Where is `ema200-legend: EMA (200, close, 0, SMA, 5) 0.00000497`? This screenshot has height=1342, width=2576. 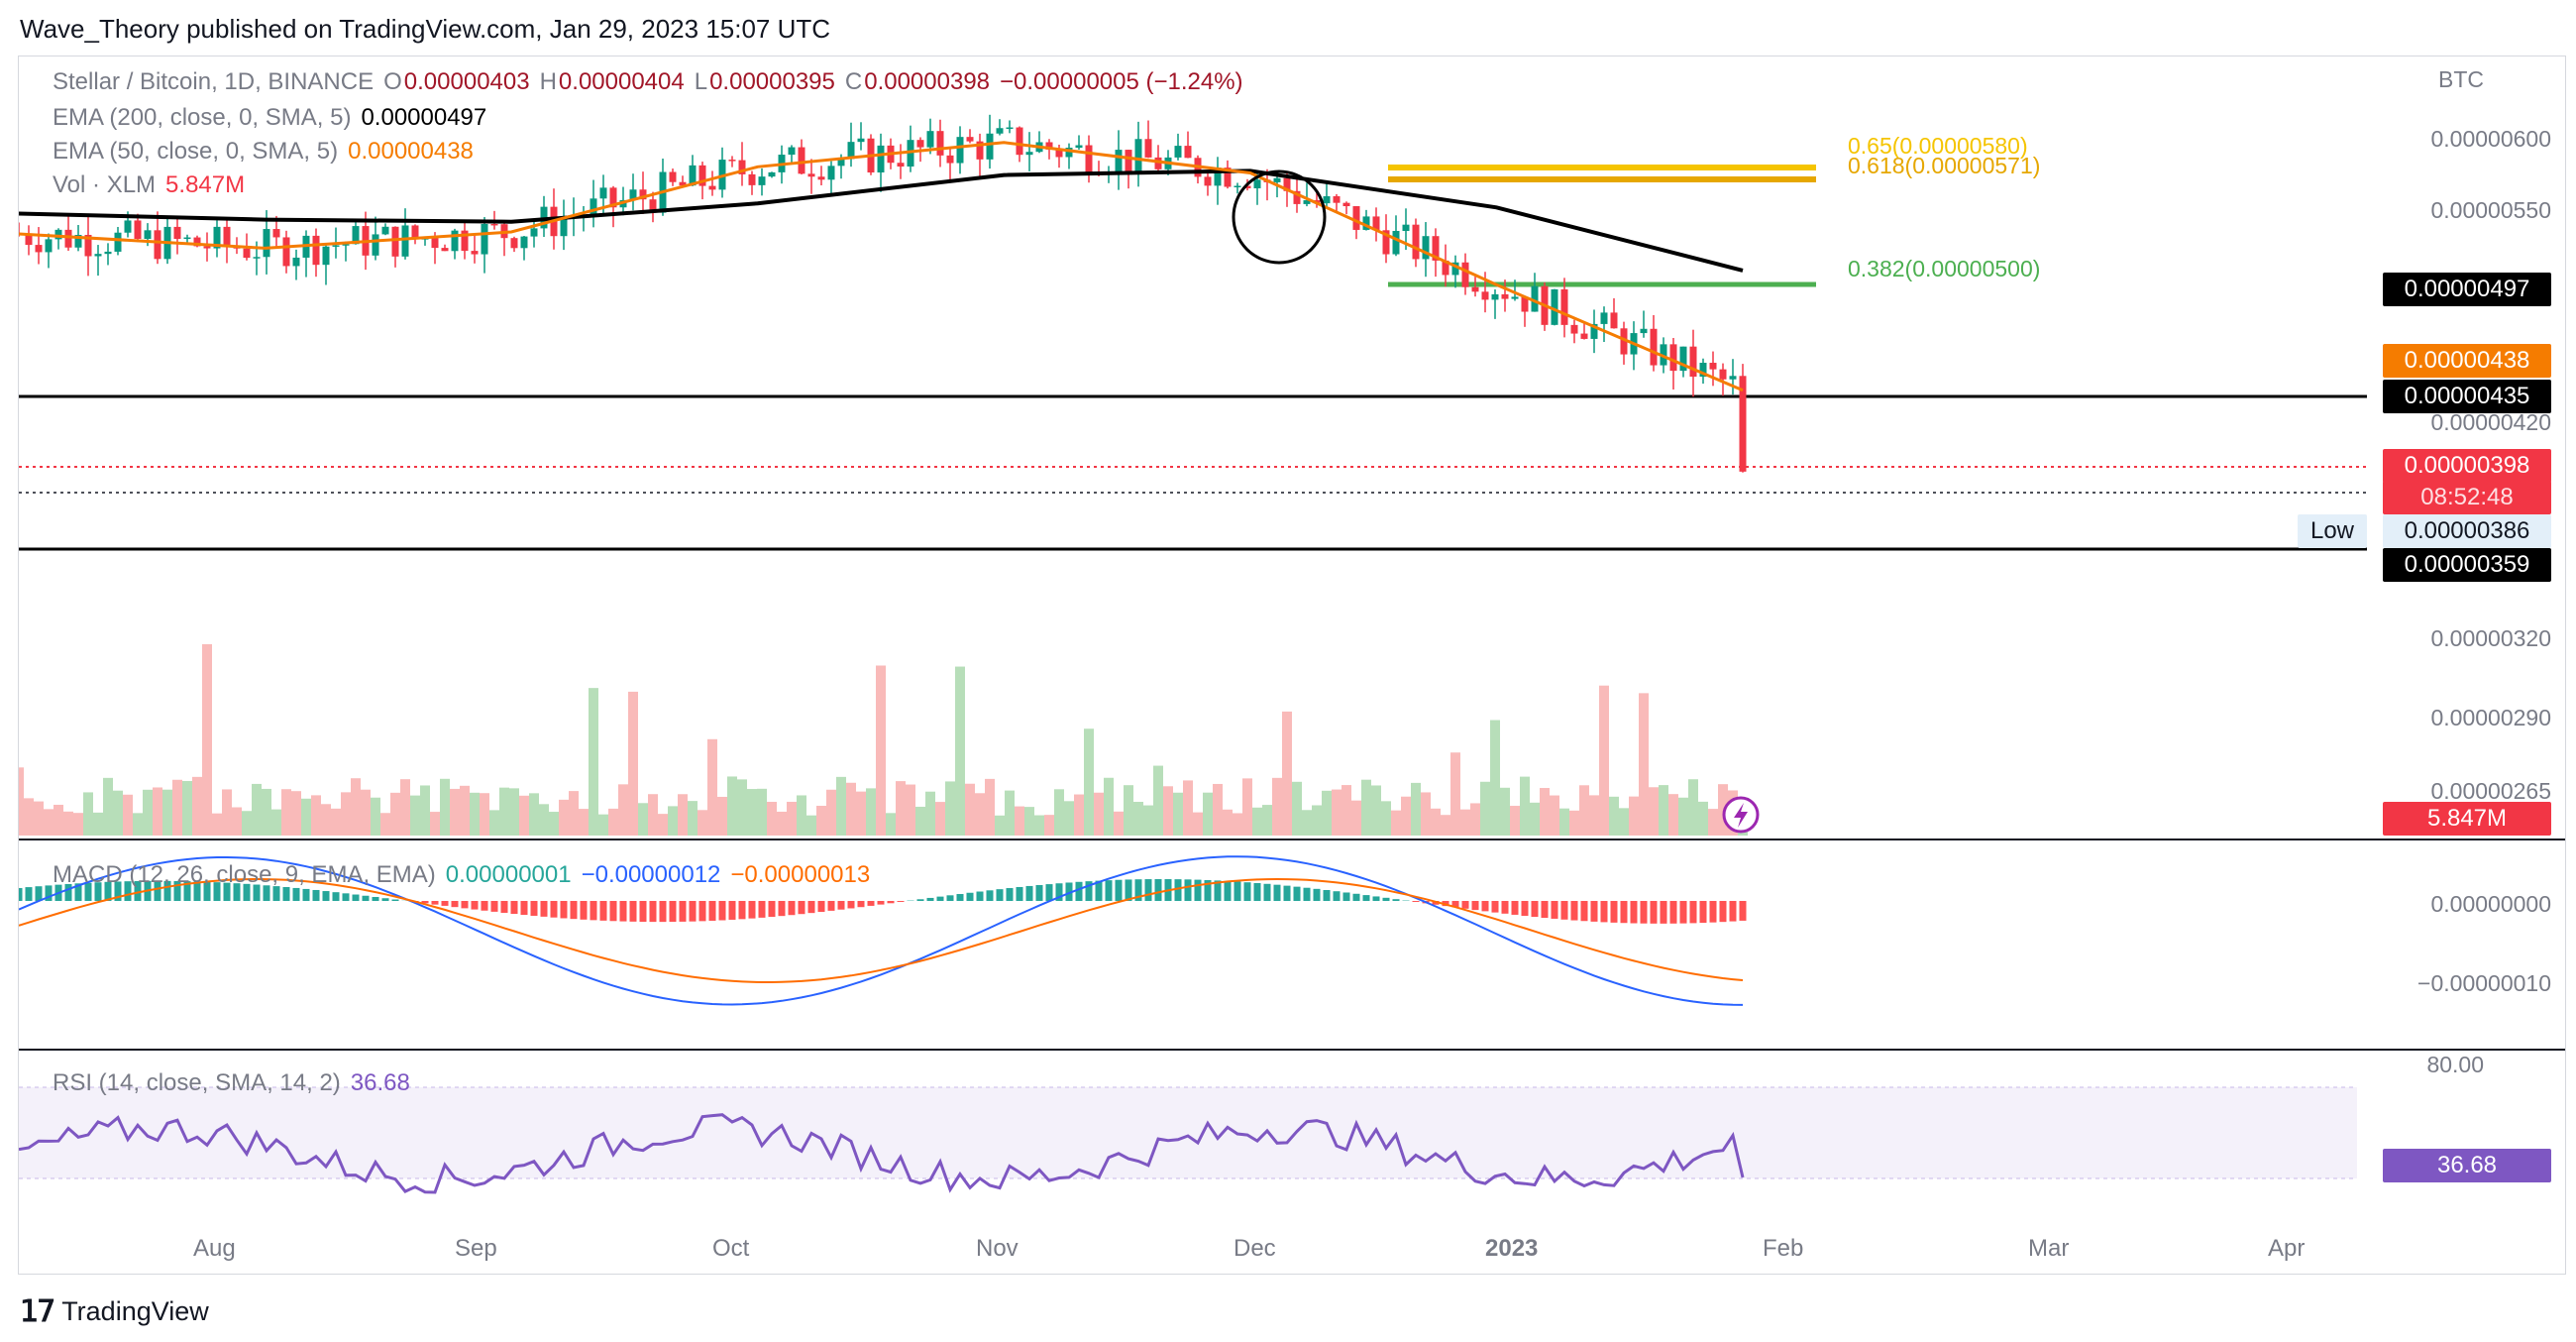
ema200-legend: EMA (200, close, 0, SMA, 5) 0.00000497 is located at coordinates (274, 118).